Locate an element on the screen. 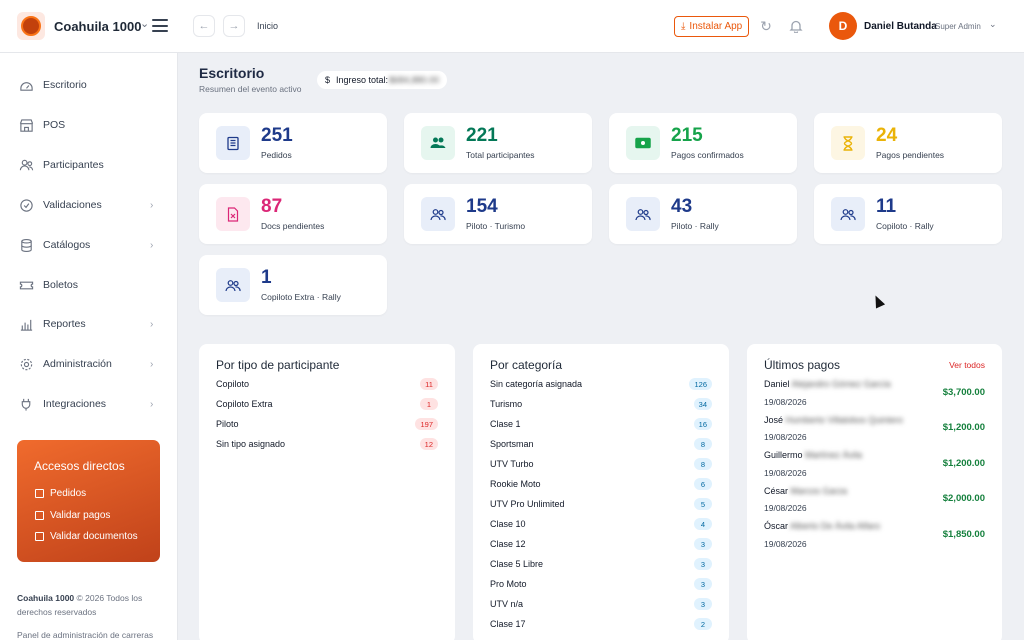 This screenshot has width=1024, height=640. list-item: Rookie Moto is located at coordinates (515, 484).